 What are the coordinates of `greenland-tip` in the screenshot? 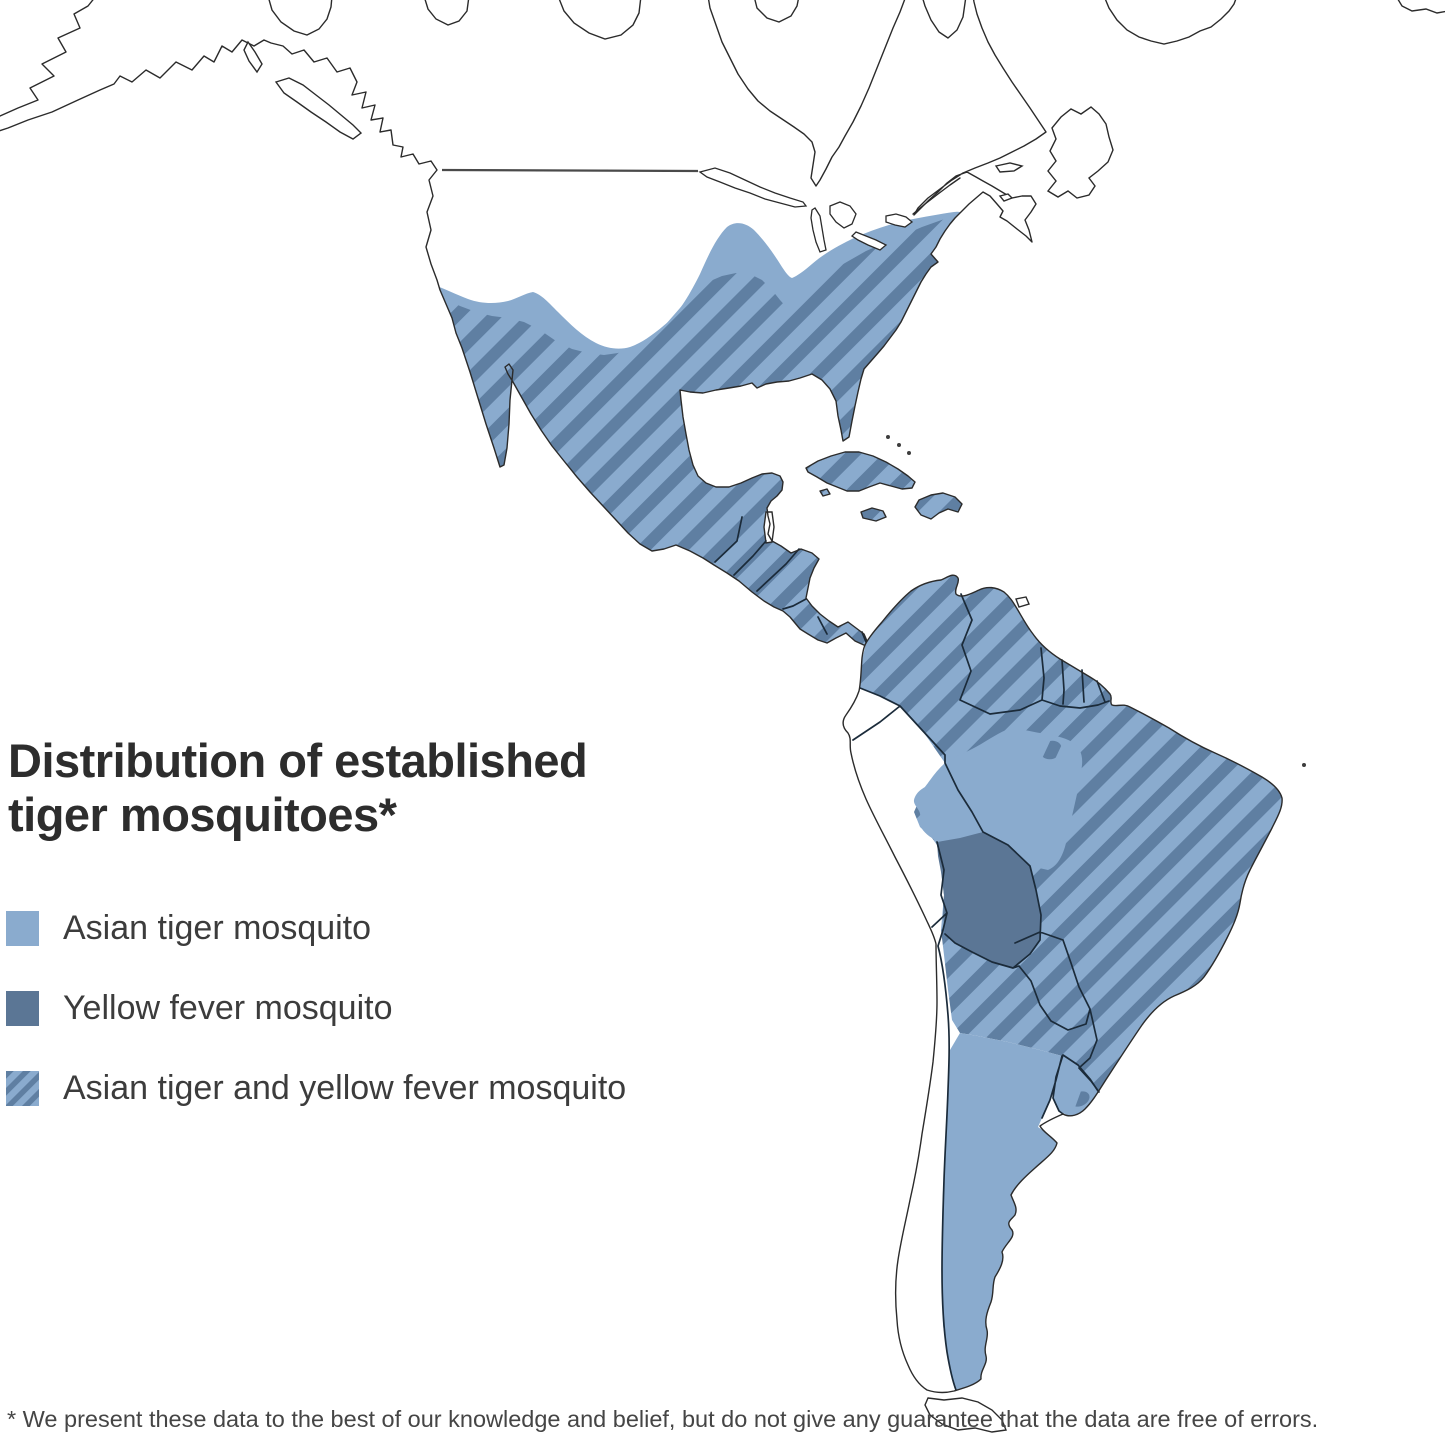 It's located at (1170, 22).